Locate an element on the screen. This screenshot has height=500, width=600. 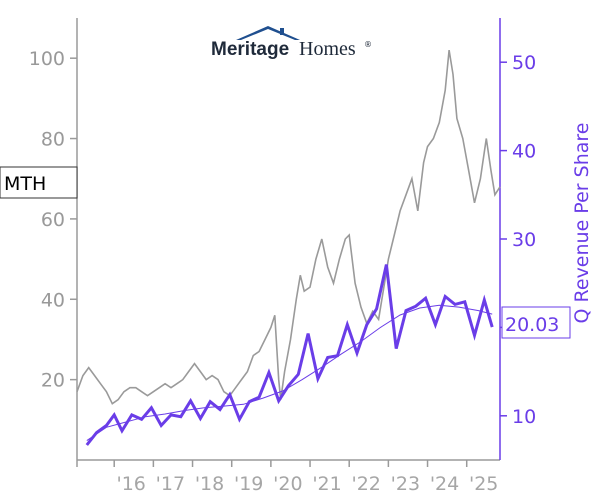
x-tick-label: '19 is located at coordinates (248, 484).